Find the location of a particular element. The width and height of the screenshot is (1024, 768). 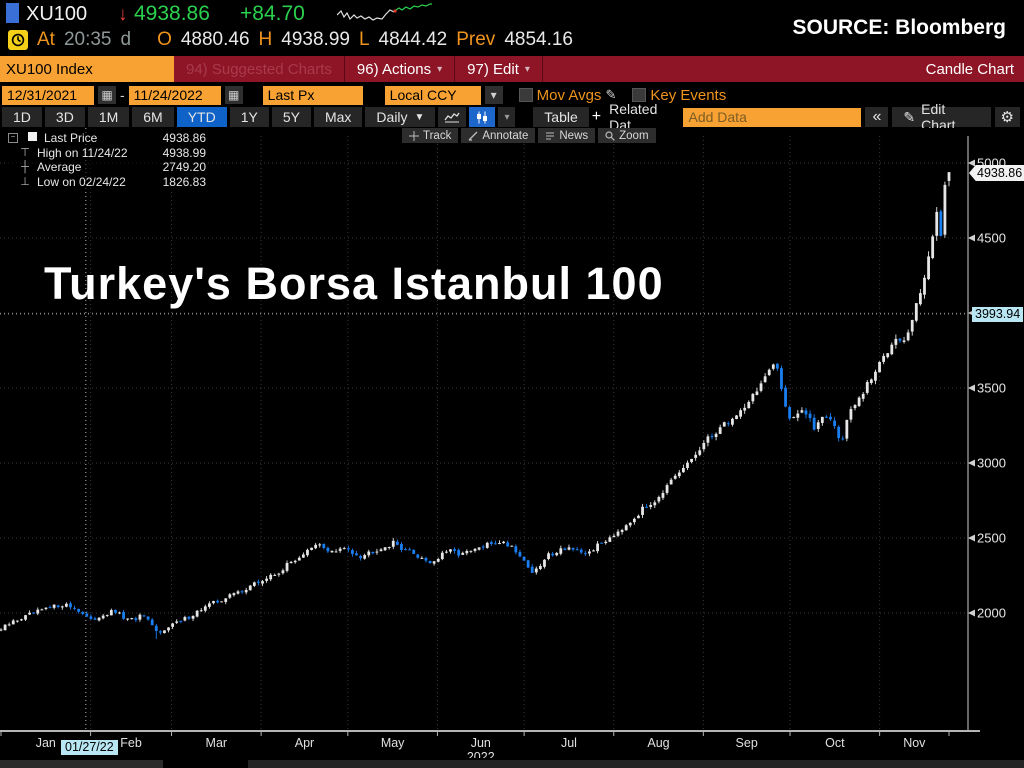

high-value: 4938.99 is located at coordinates (315, 39).